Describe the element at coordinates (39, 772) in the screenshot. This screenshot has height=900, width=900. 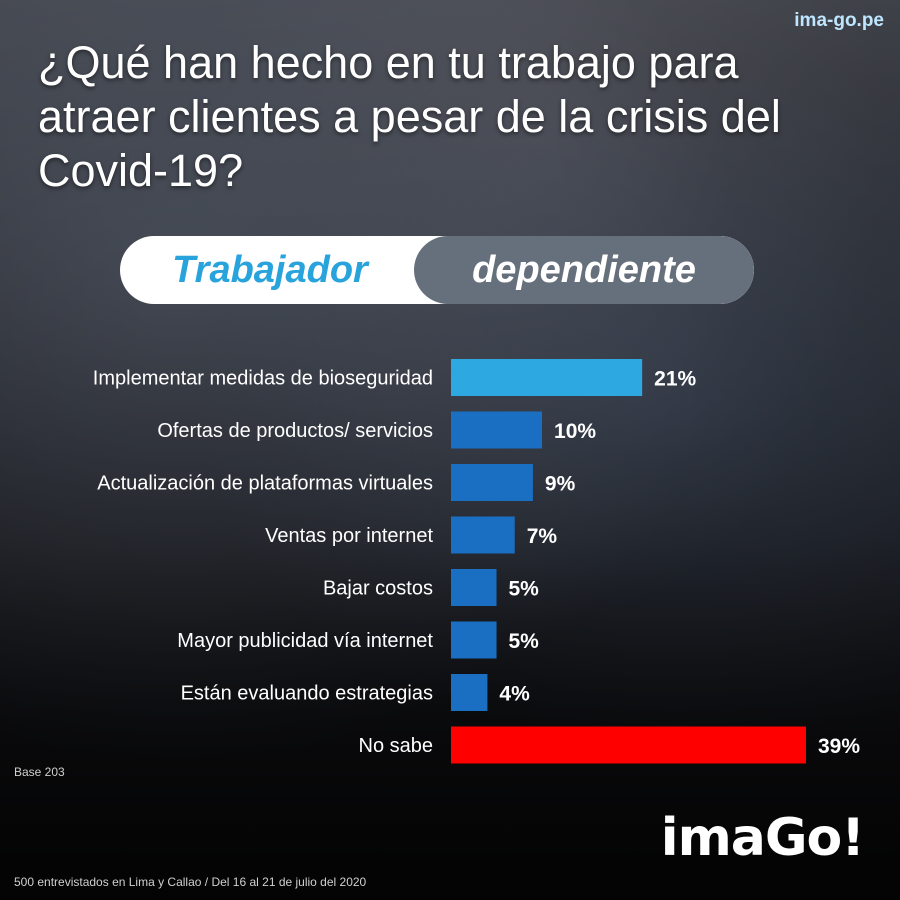
I see `sample-base-note: Base 203` at that location.